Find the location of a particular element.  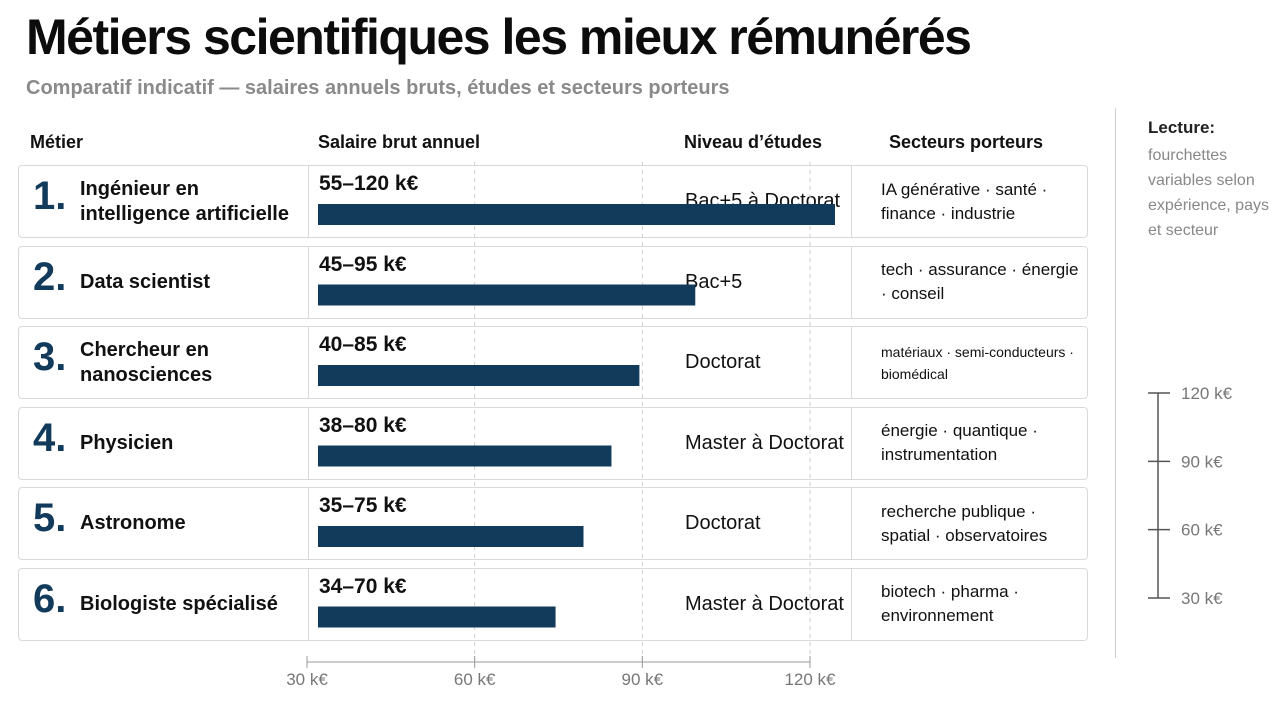

row-rank: 5. is located at coordinates (50, 518).